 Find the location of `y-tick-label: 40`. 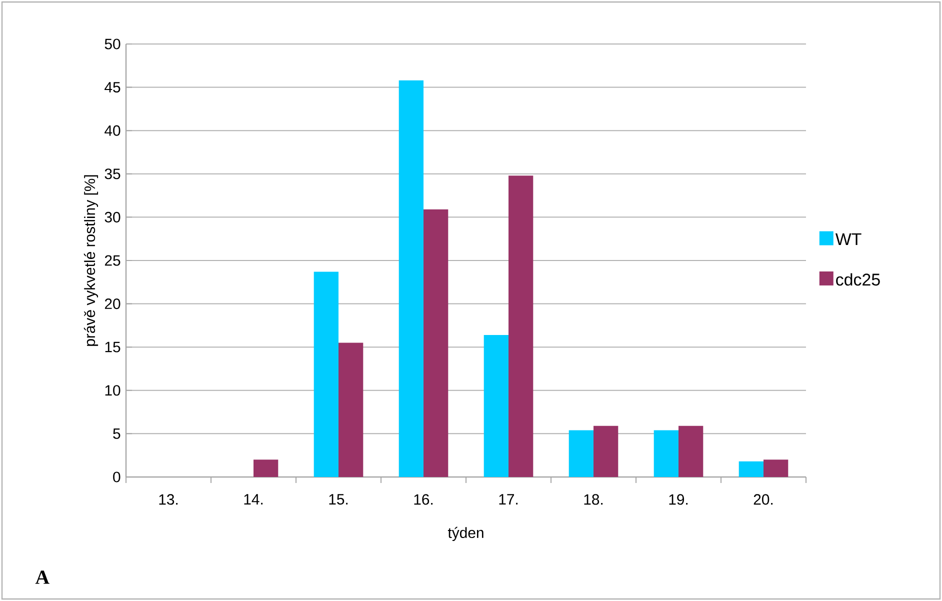

y-tick-label: 40 is located at coordinates (112, 130).